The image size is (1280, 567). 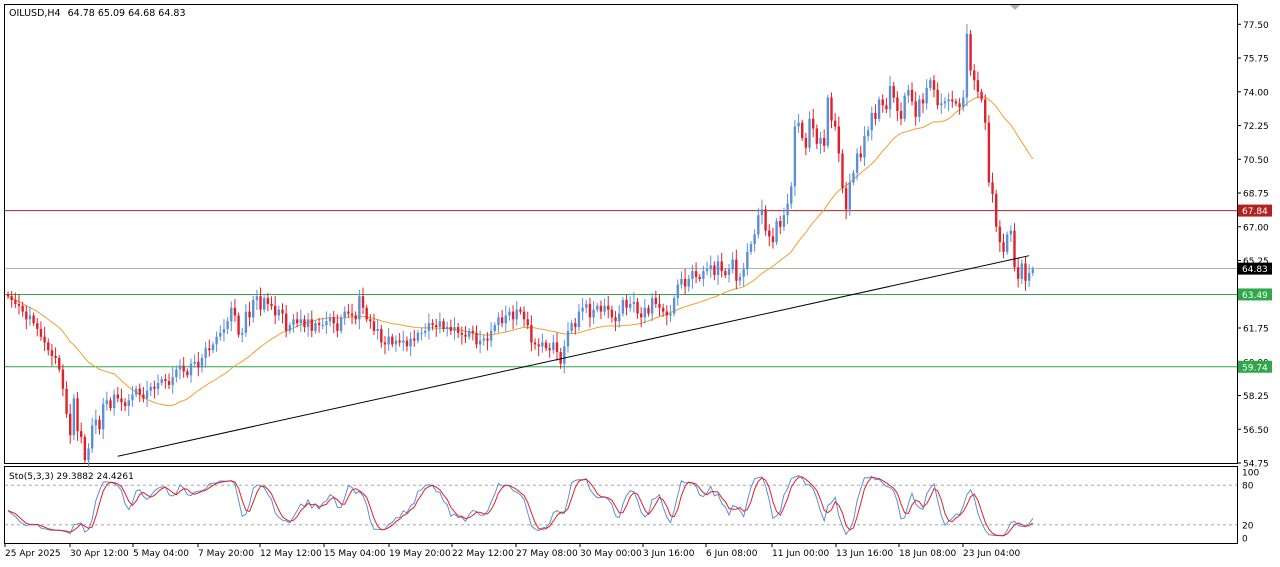 I want to click on stochastic-frame, so click(x=621, y=505).